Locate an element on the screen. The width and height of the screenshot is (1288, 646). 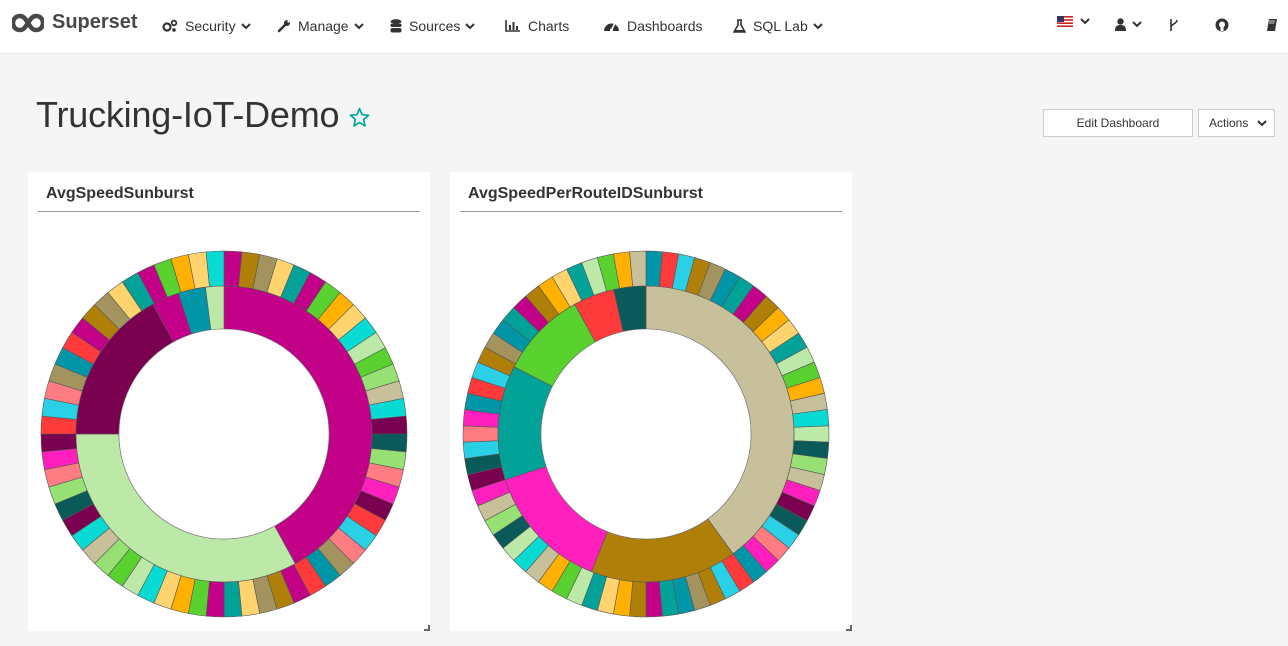
brand-link: Superset is located at coordinates (75, 22).